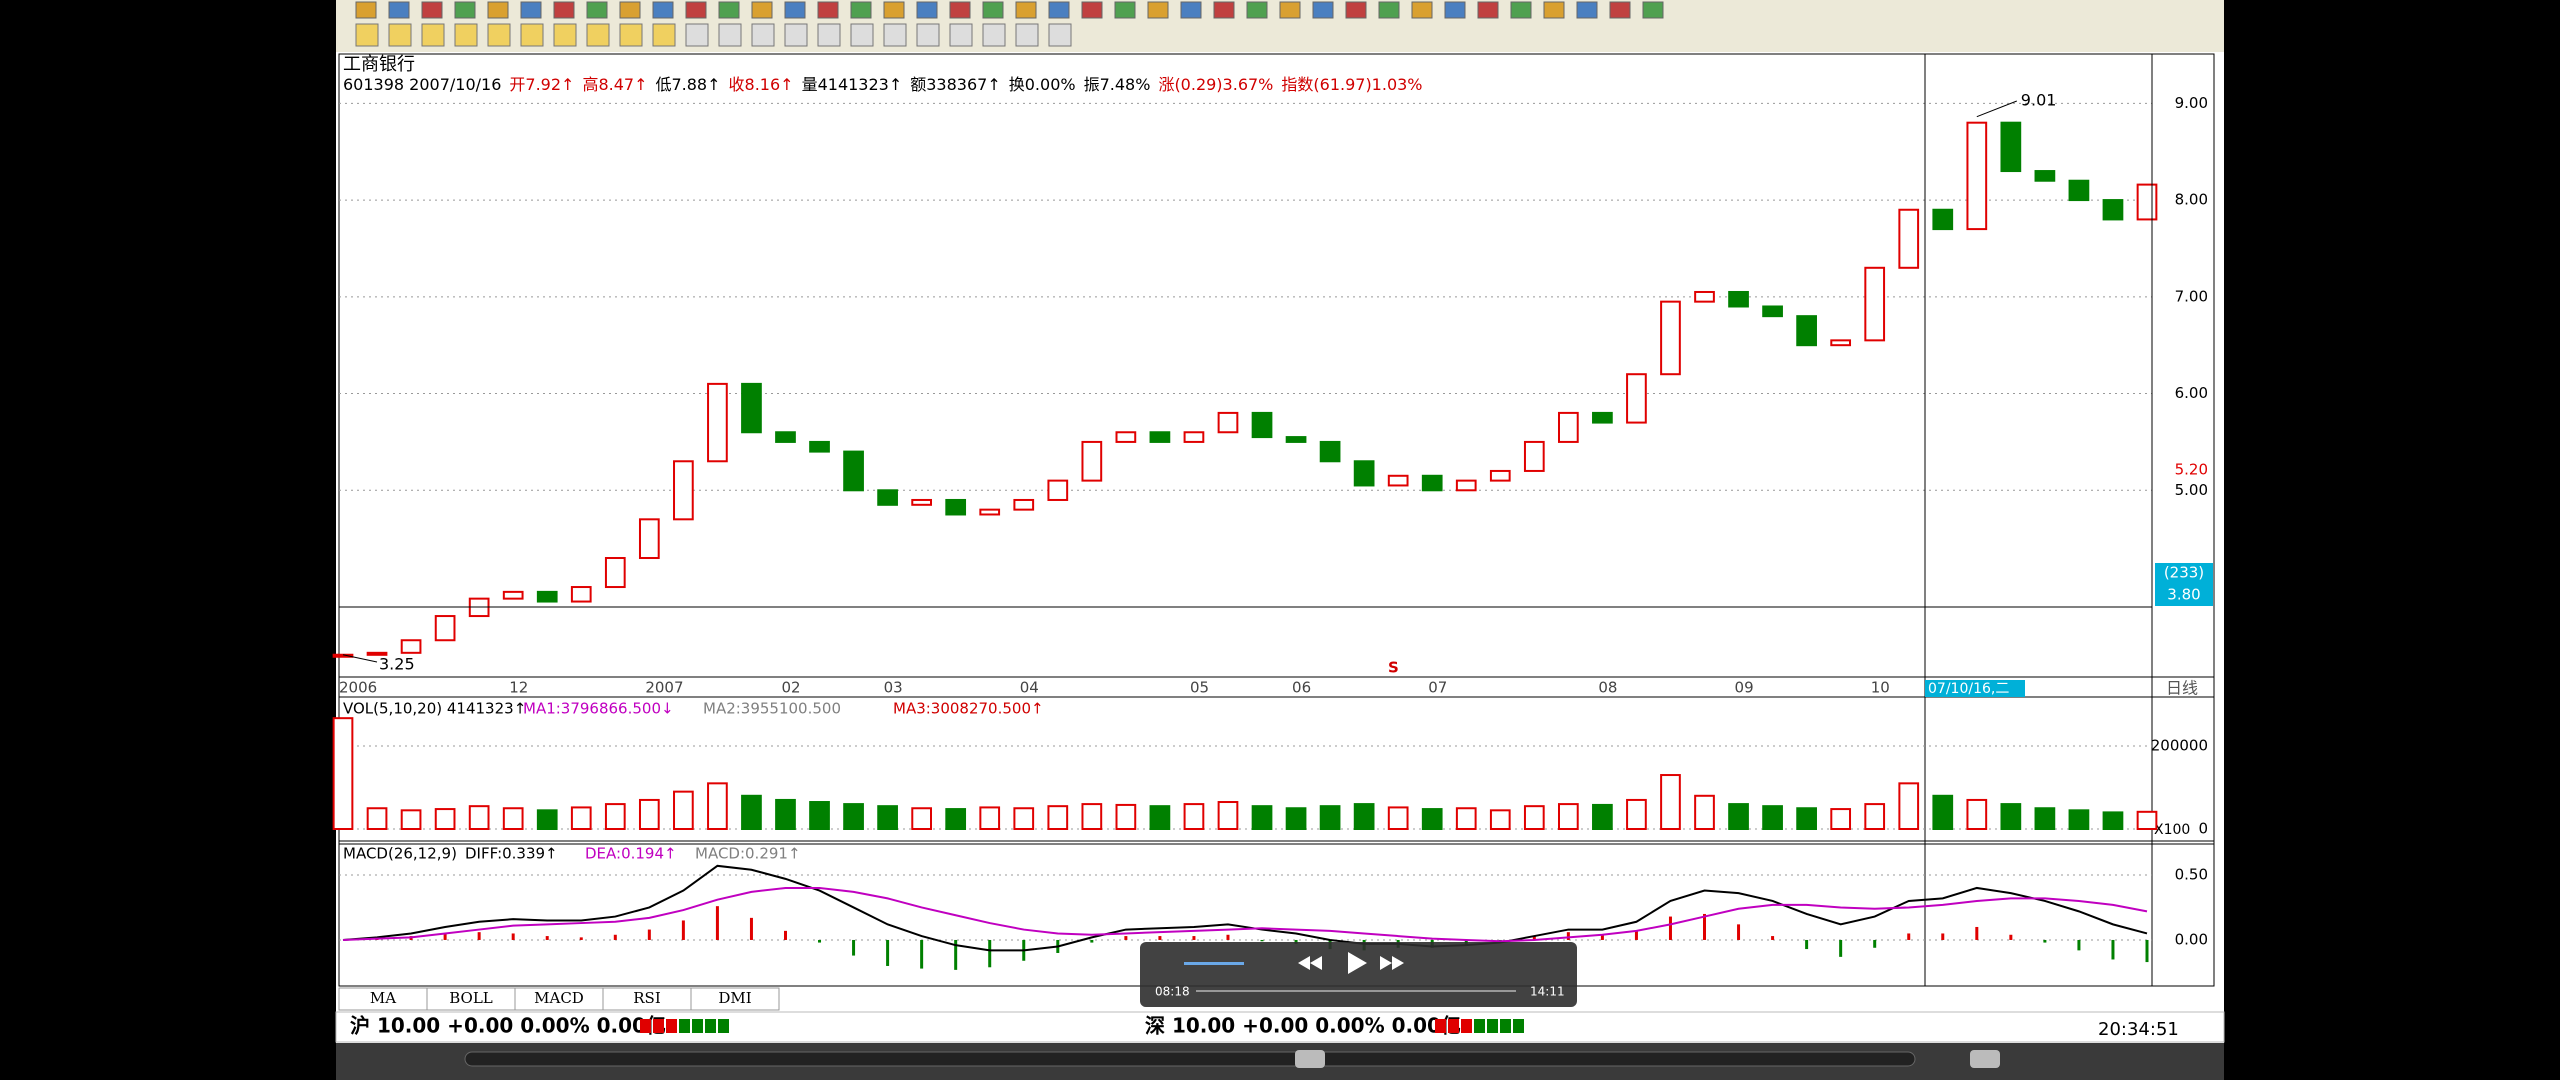  Describe the element at coordinates (2184, 573) in the screenshot. I see `count-label: (233)` at that location.